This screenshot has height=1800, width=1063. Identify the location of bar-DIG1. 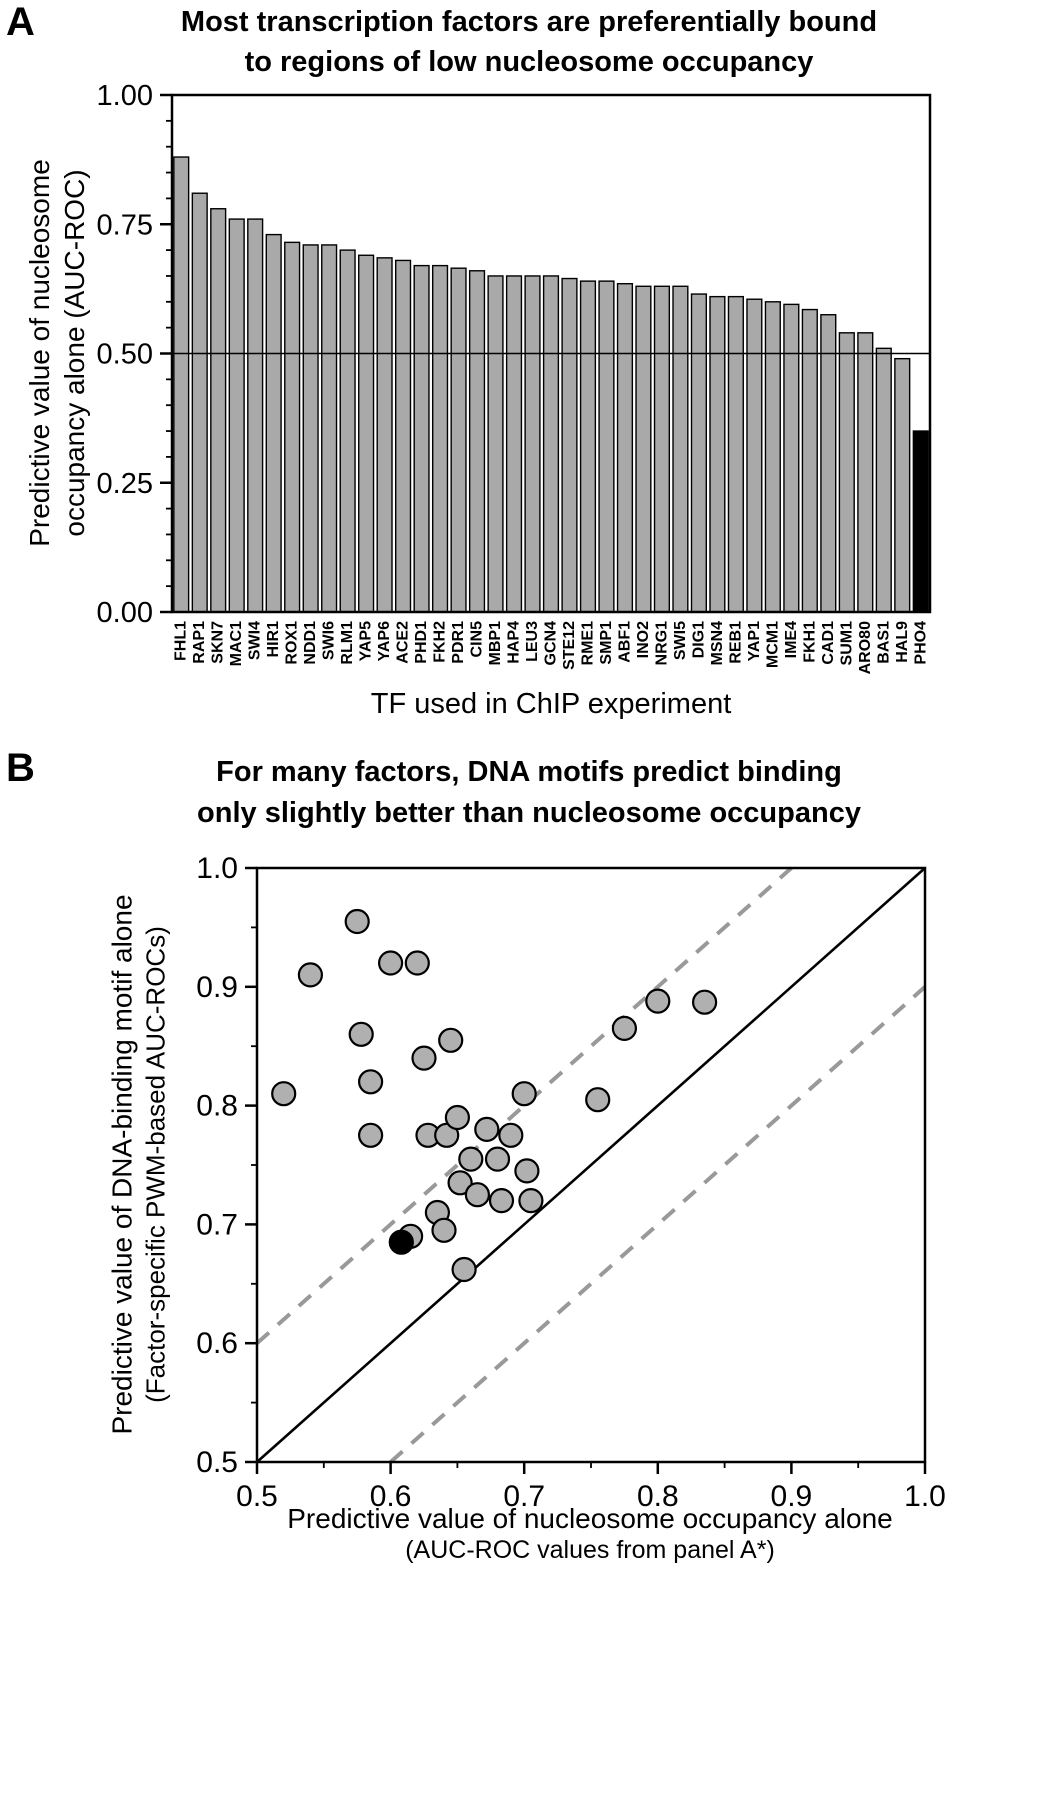
(699, 453).